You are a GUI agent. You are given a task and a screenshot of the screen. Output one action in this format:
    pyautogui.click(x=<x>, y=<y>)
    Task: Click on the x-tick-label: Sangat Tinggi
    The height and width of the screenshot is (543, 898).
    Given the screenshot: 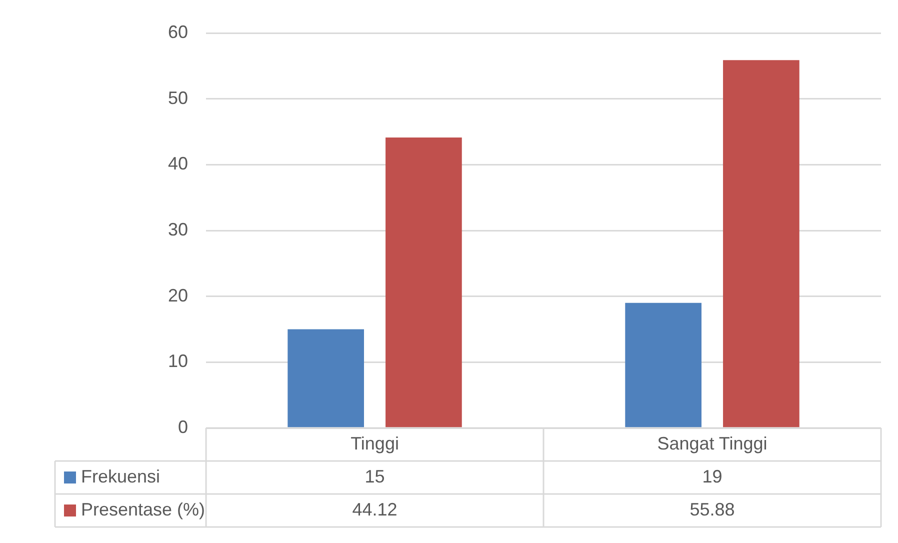 What is the action you would take?
    pyautogui.click(x=712, y=443)
    